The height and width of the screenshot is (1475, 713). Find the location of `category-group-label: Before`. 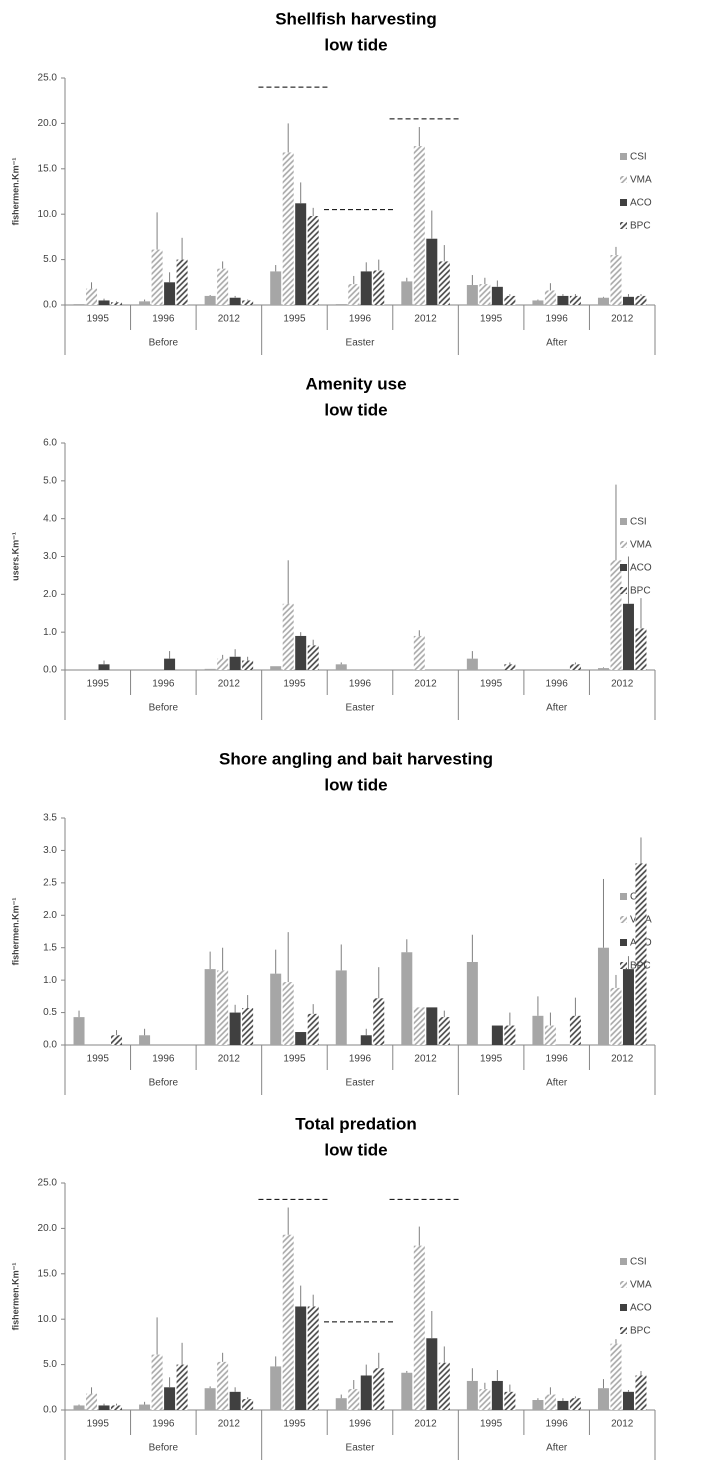

category-group-label: Before is located at coordinates (164, 343).